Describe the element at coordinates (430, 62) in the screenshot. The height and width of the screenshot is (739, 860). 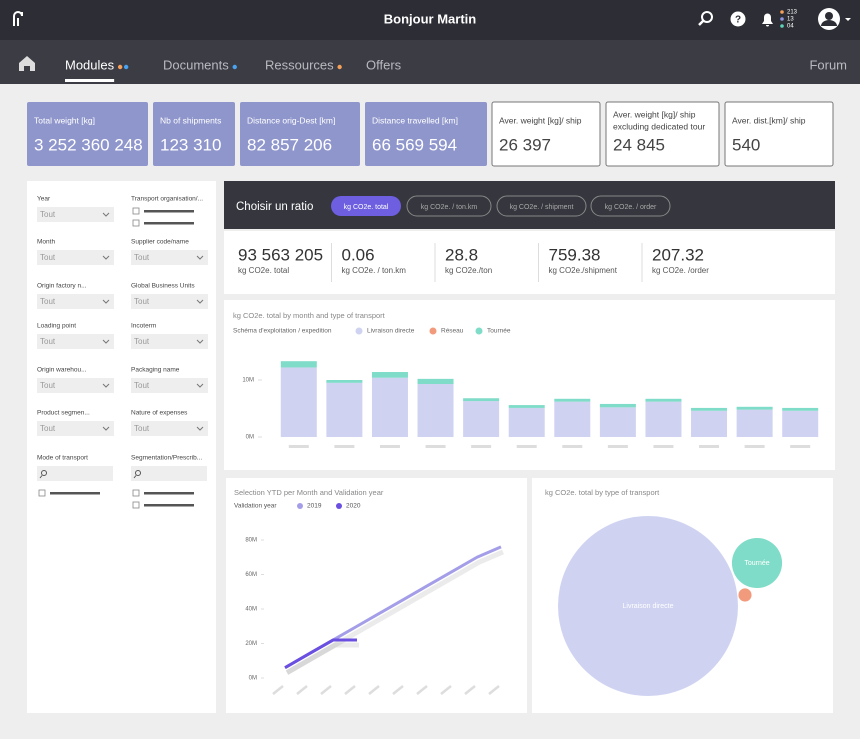
I see `nav-bar` at that location.